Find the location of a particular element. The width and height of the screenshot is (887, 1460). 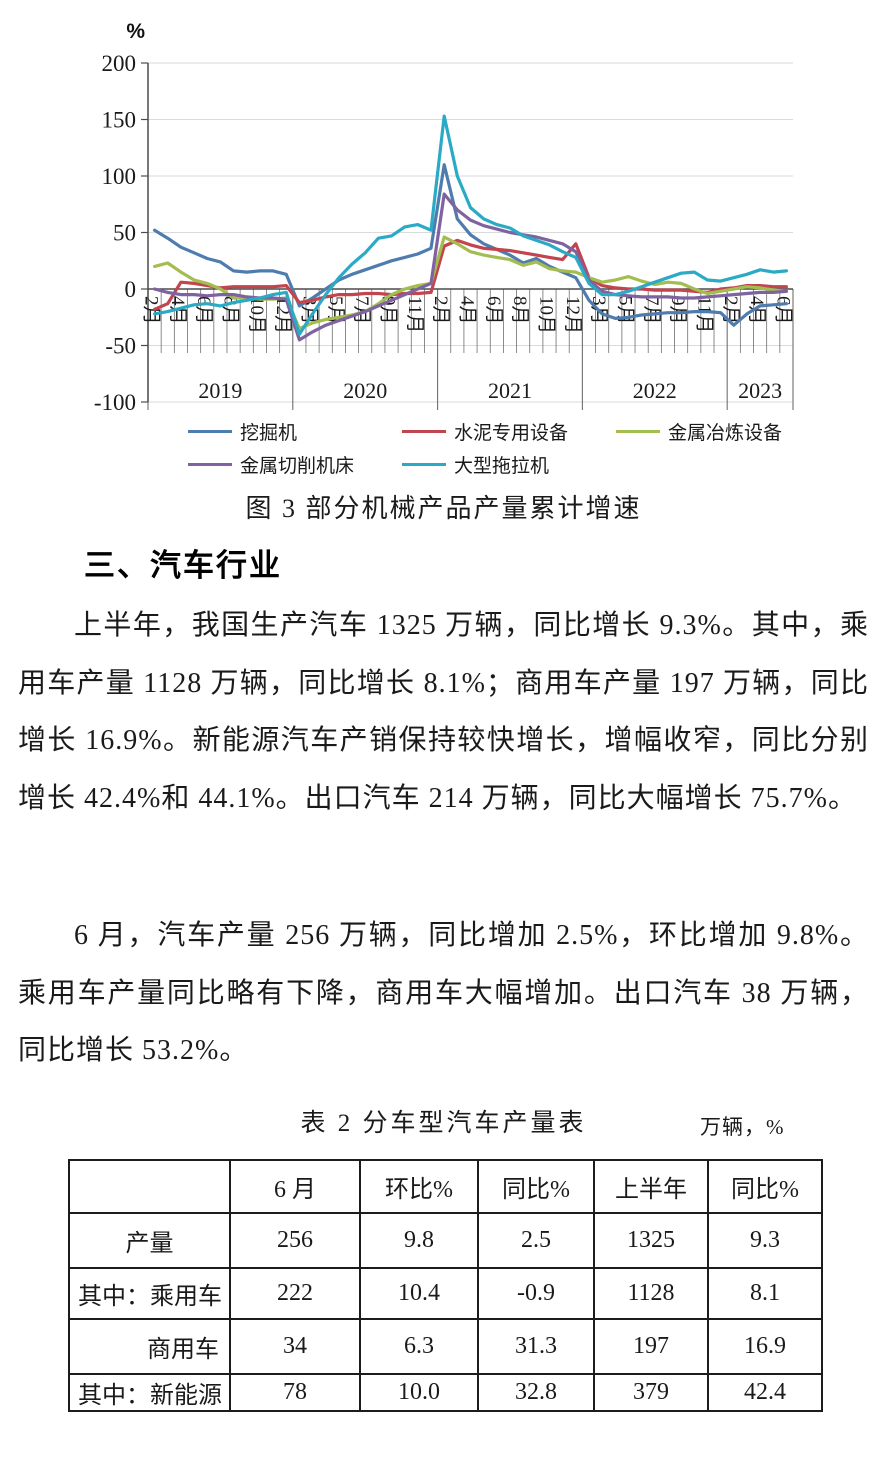

table-row: 其中：新能源 78 10.0 32.8 379 42.4 is located at coordinates (445, 1392).